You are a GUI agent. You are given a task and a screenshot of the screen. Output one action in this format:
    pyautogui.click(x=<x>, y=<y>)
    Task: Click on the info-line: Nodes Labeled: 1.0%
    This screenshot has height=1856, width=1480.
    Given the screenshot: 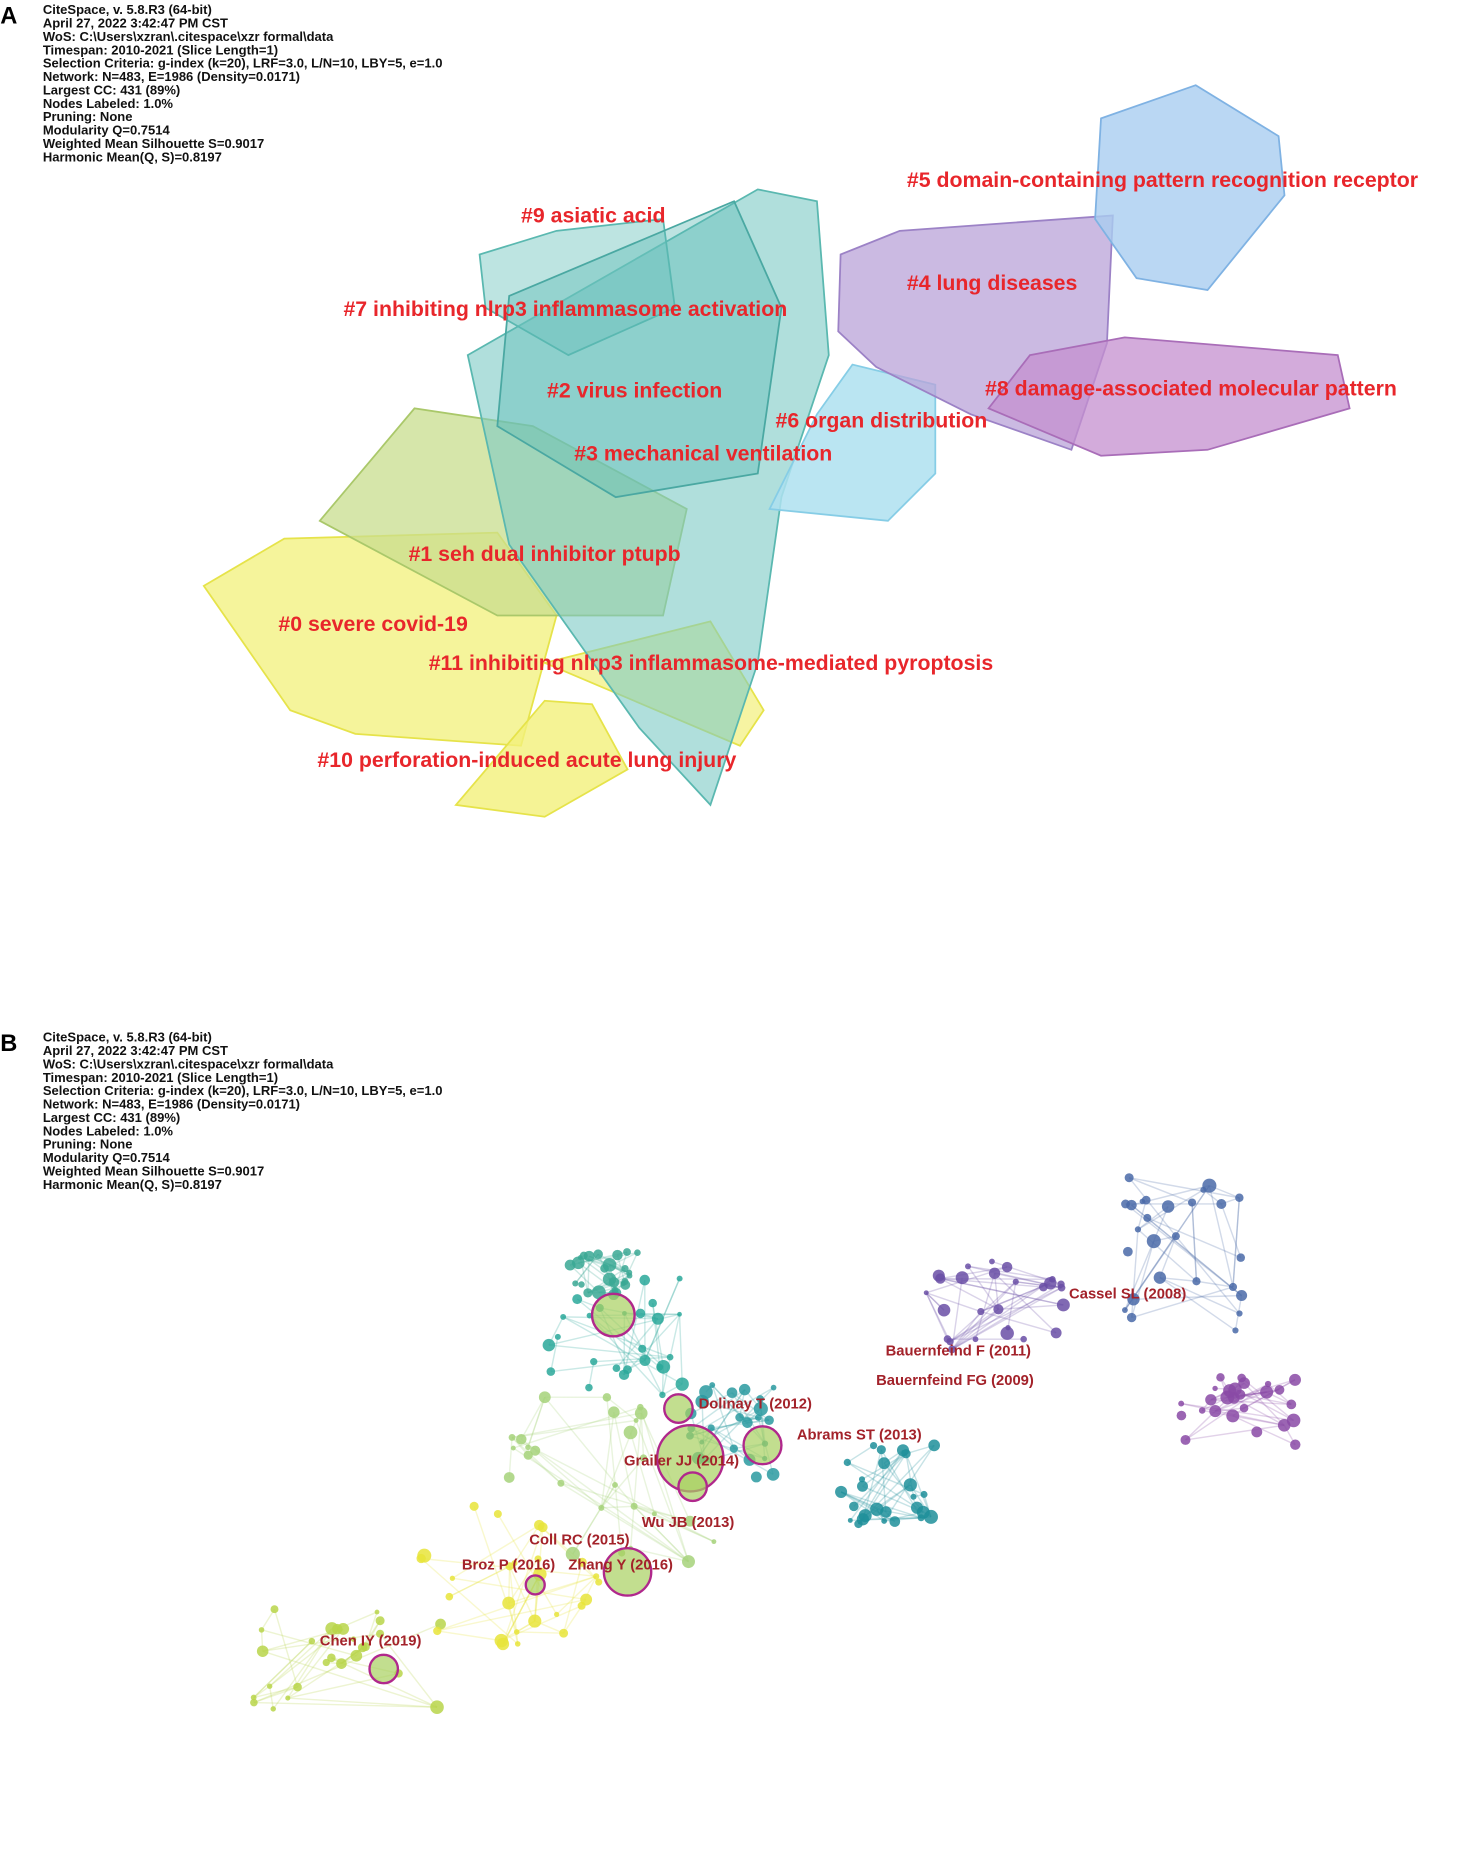 What is the action you would take?
    pyautogui.click(x=108, y=103)
    